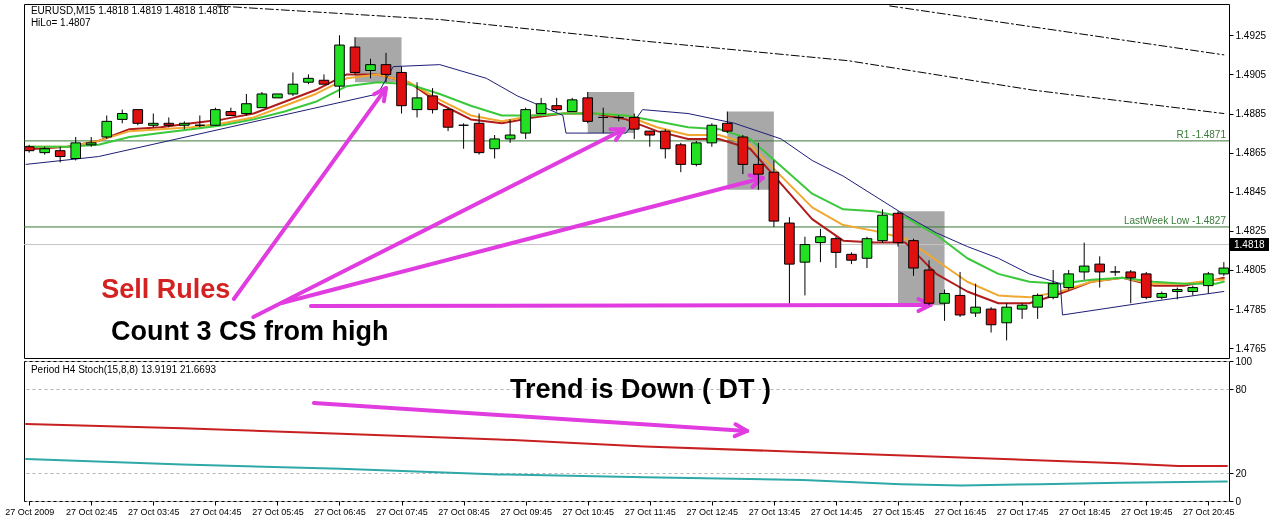  What do you see at coordinates (712, 511) in the screenshot?
I see `x-tick-label: 27 Oct 12:45` at bounding box center [712, 511].